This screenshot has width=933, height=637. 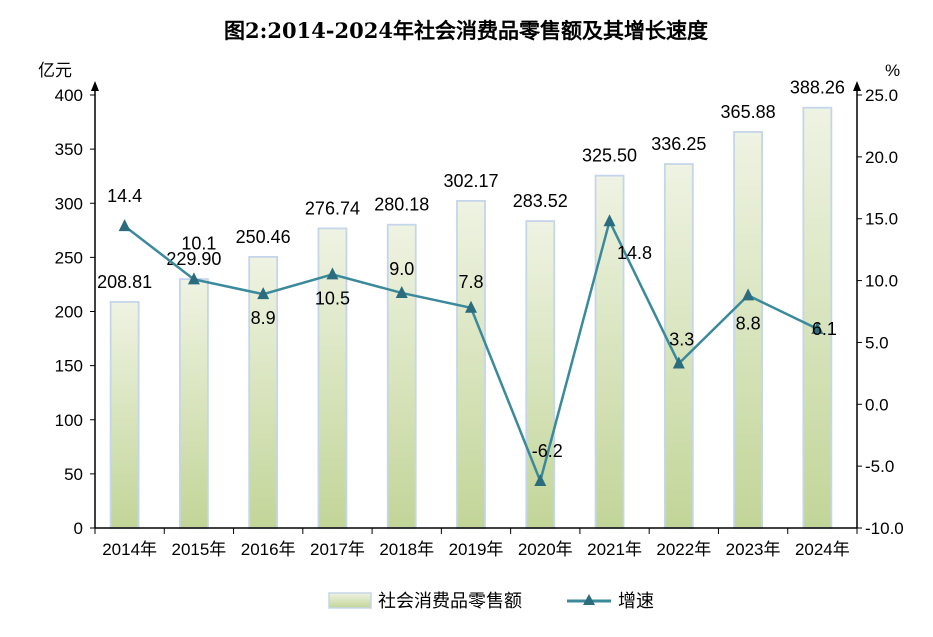 I want to click on legend-bar-label: 社会消费品零售额, so click(x=450, y=601).